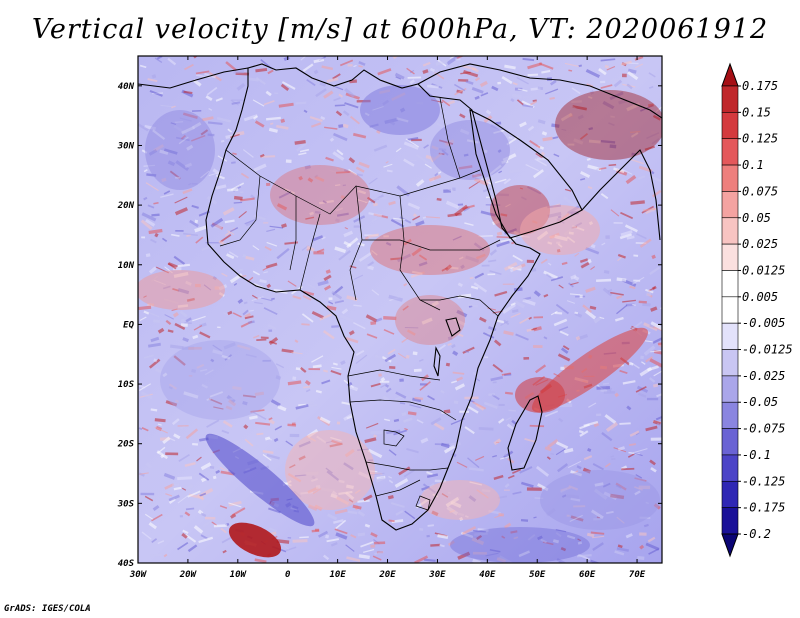 The width and height of the screenshot is (800, 618). I want to click on lon-label: 10E, so click(337, 575).